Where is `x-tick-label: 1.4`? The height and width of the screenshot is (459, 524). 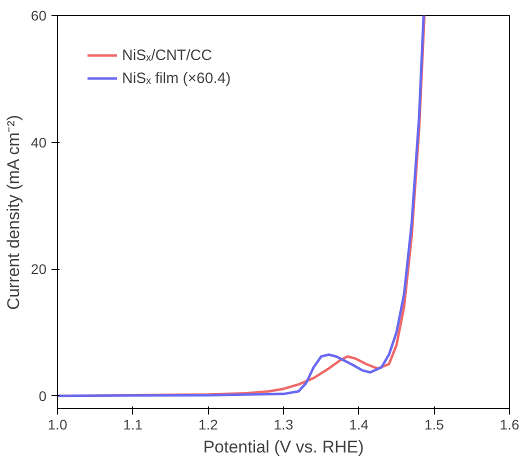
x-tick-label: 1.4 is located at coordinates (359, 424).